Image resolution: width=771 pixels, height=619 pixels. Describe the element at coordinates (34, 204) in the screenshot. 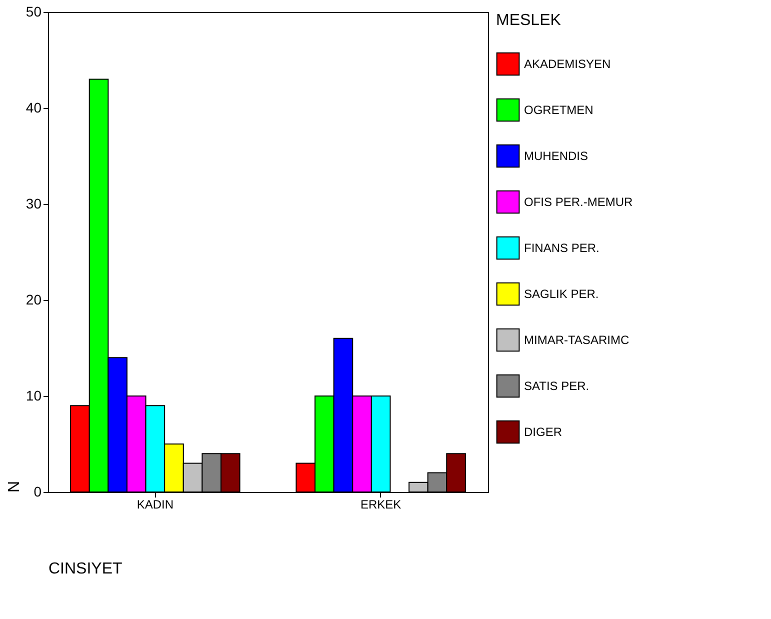

I see `y-tick-label: 30` at that location.